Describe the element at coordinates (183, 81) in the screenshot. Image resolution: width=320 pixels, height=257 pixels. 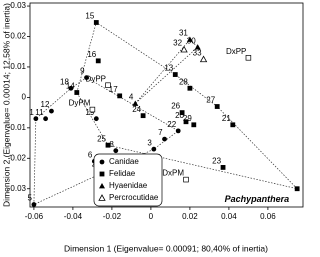
I see `point-label: 28` at that location.